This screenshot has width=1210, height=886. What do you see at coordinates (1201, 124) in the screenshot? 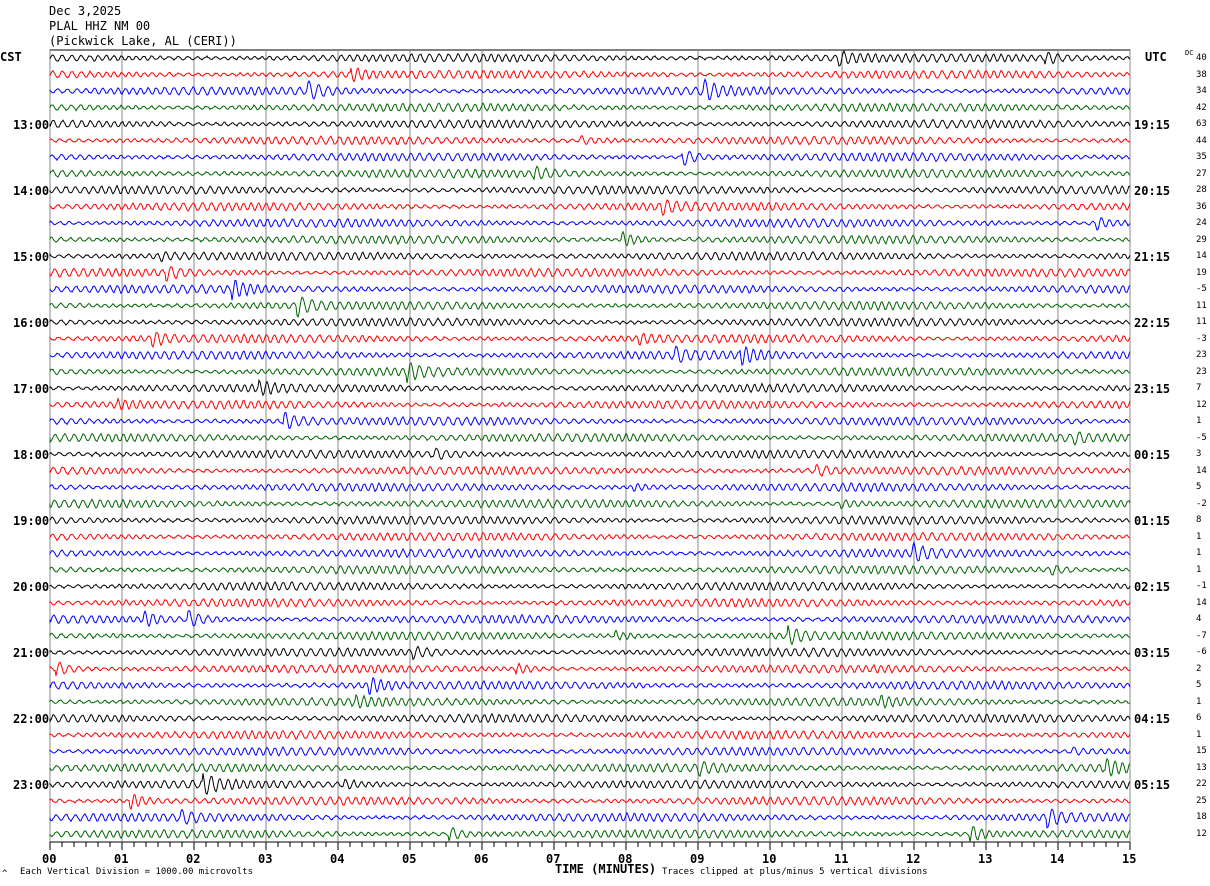
I see `dc-offset: 63` at bounding box center [1201, 124].